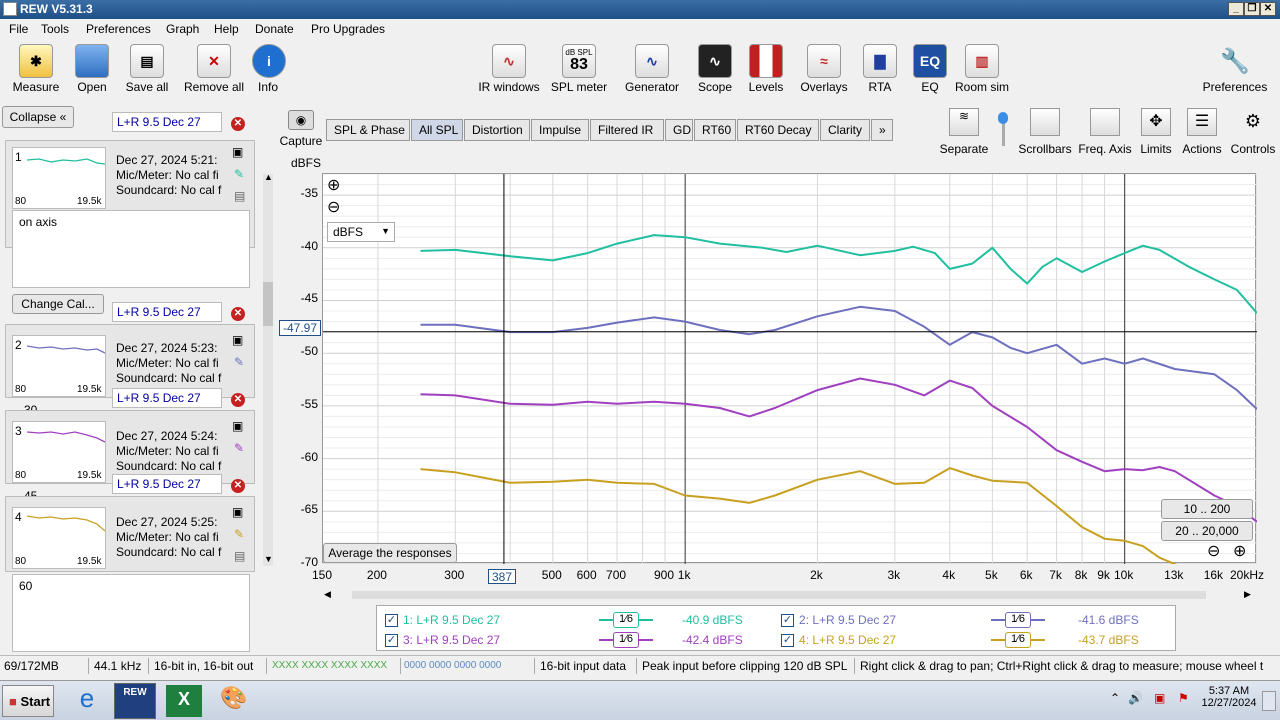  Describe the element at coordinates (1045, 132) in the screenshot. I see `scrollbars-button: Scrollbars` at that location.